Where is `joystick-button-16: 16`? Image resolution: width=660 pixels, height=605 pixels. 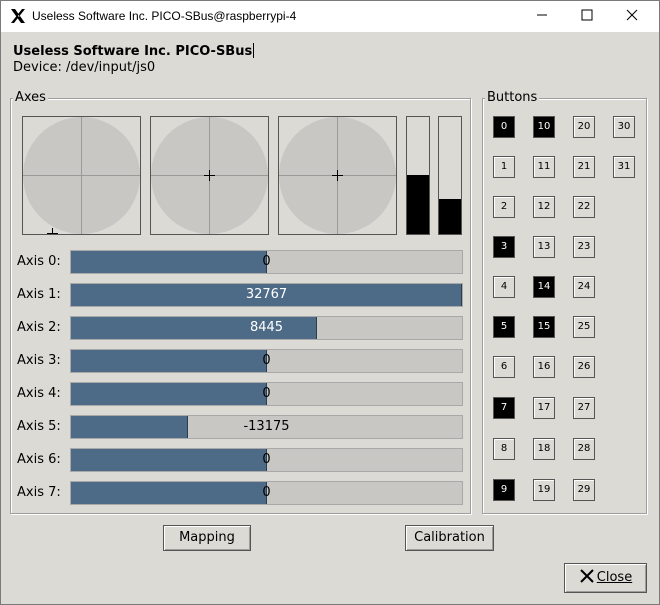 joystick-button-16: 16 is located at coordinates (544, 367).